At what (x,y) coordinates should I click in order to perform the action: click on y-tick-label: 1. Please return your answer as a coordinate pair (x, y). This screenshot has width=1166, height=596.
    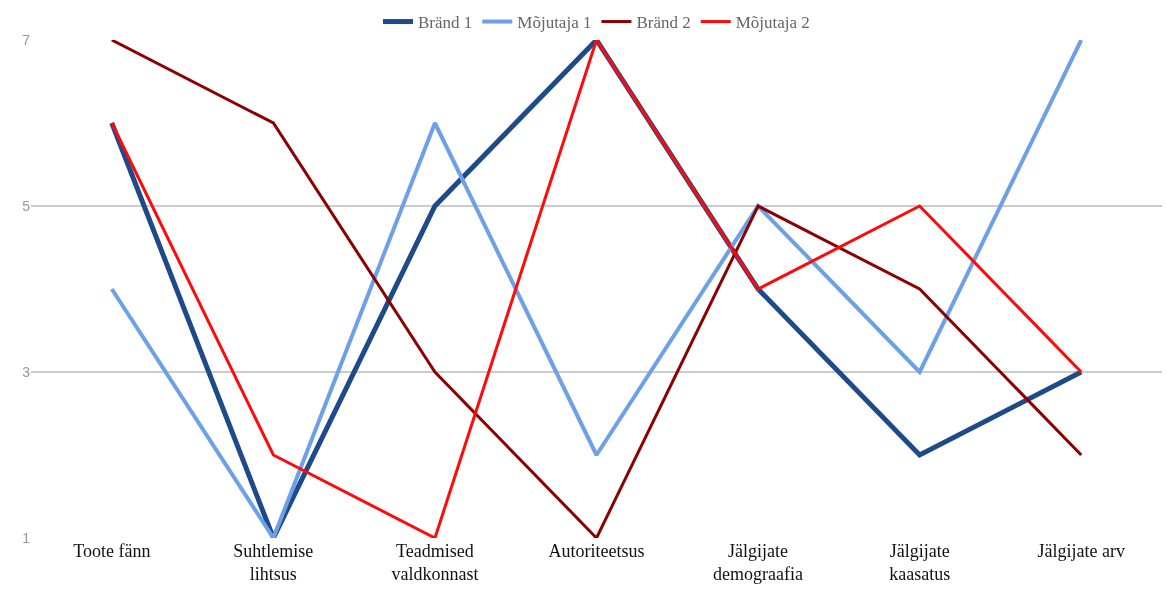
    Looking at the image, I should click on (26, 537).